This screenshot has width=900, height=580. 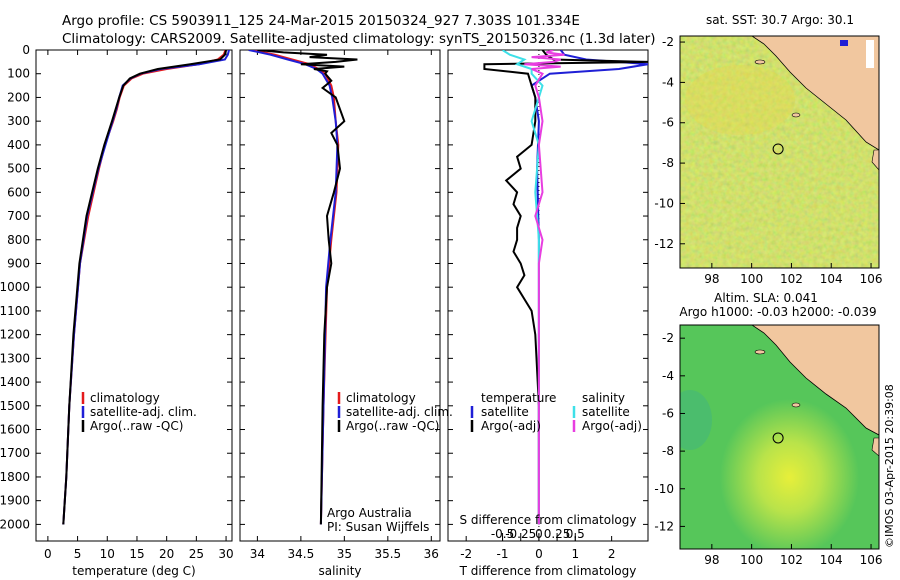 What do you see at coordinates (589, 287) in the screenshot?
I see `series-line-T-satellite` at bounding box center [589, 287].